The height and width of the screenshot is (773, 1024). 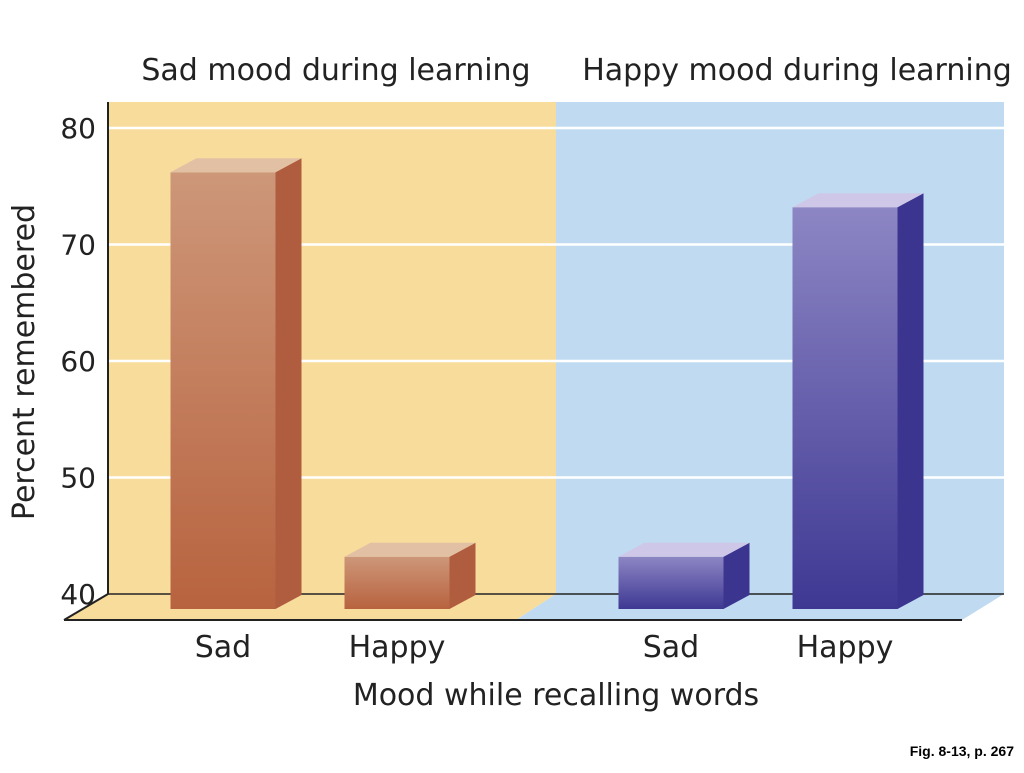 I want to click on y-tick-labels: 40 50 60 70 80, so click(x=78, y=361).